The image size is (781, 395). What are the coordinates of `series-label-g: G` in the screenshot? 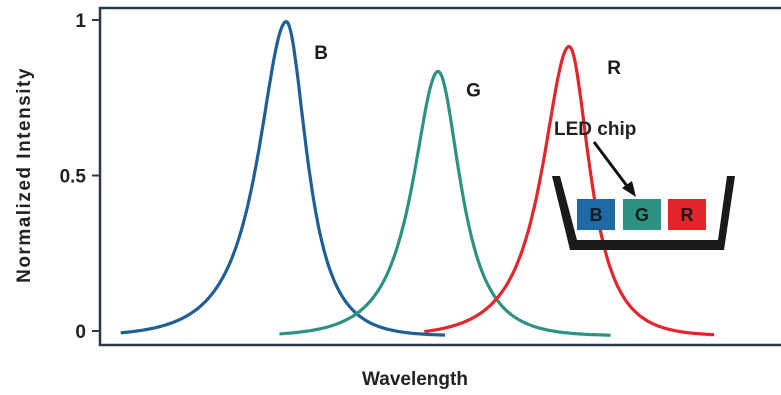 It's located at (473, 91).